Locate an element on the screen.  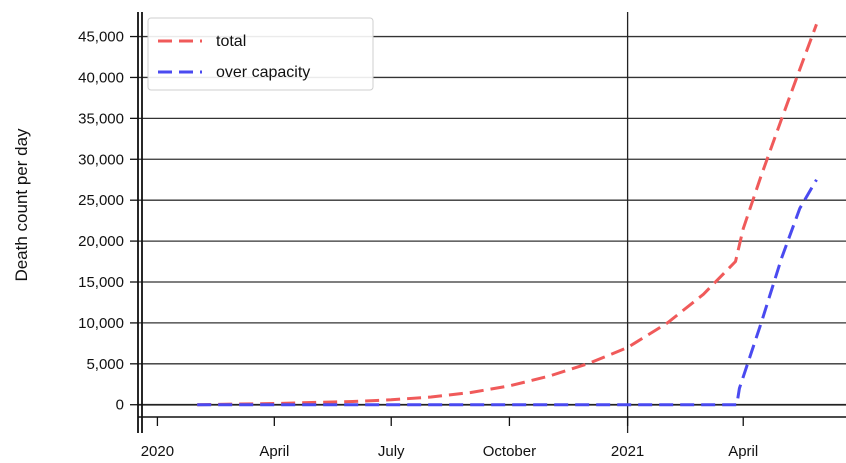
y-tick-label: 0 is located at coordinates (120, 405).